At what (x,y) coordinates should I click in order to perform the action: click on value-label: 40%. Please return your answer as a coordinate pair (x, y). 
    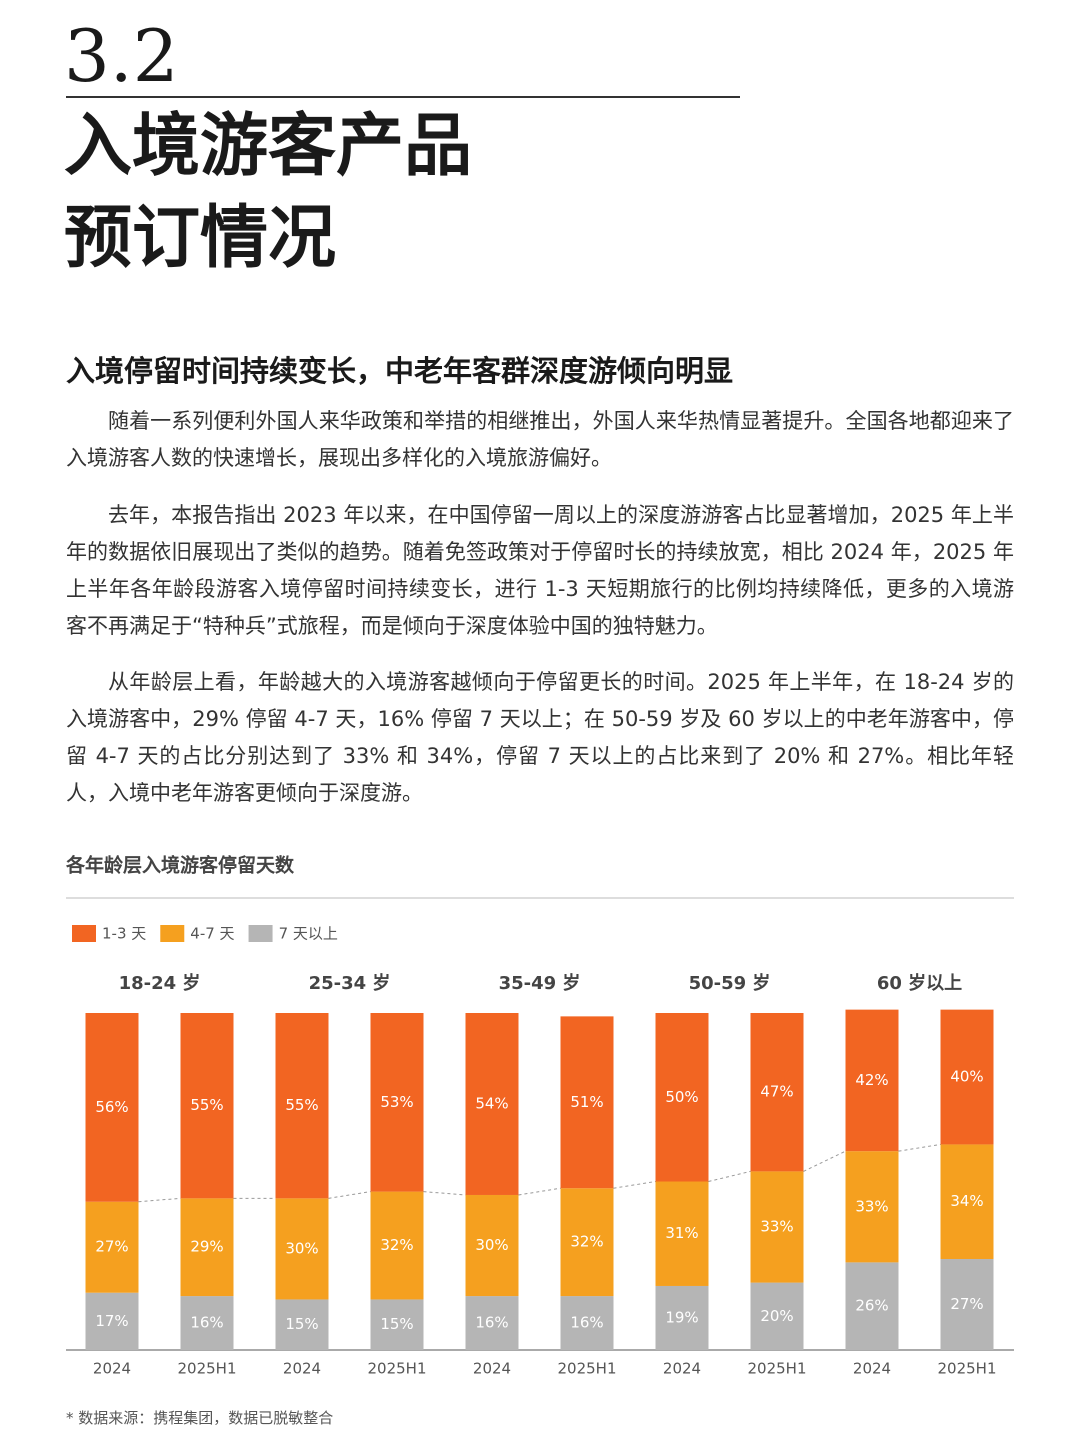
    Looking at the image, I should click on (966, 1077).